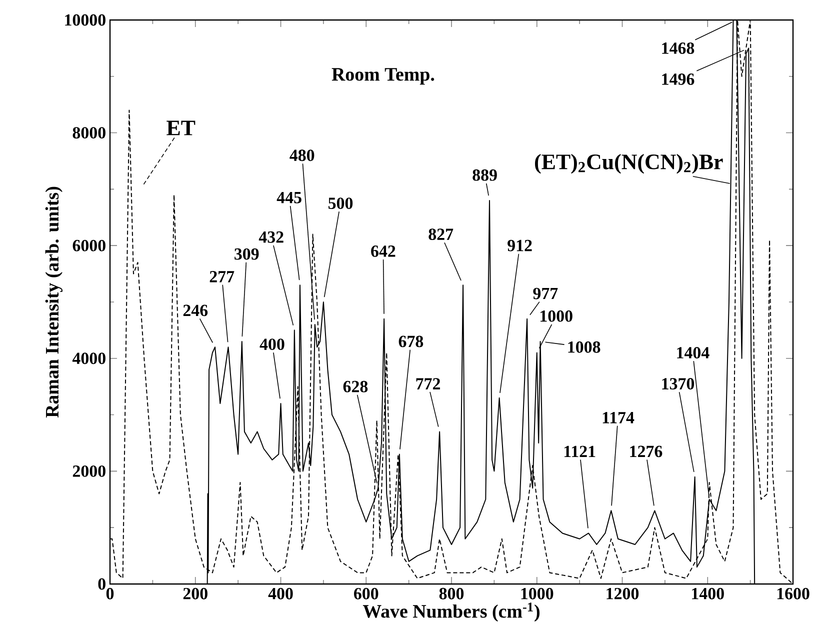 The width and height of the screenshot is (824, 624). Describe the element at coordinates (428, 384) in the screenshot. I see `annotation: 772` at that location.